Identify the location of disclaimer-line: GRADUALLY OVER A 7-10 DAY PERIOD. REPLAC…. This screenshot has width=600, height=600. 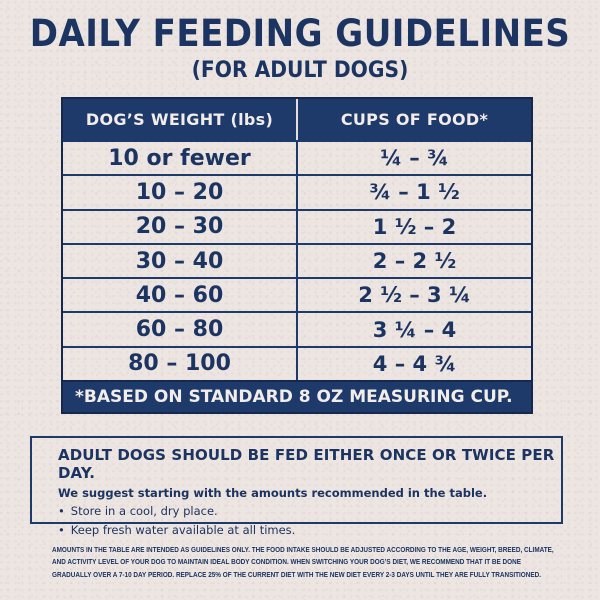
(296, 574).